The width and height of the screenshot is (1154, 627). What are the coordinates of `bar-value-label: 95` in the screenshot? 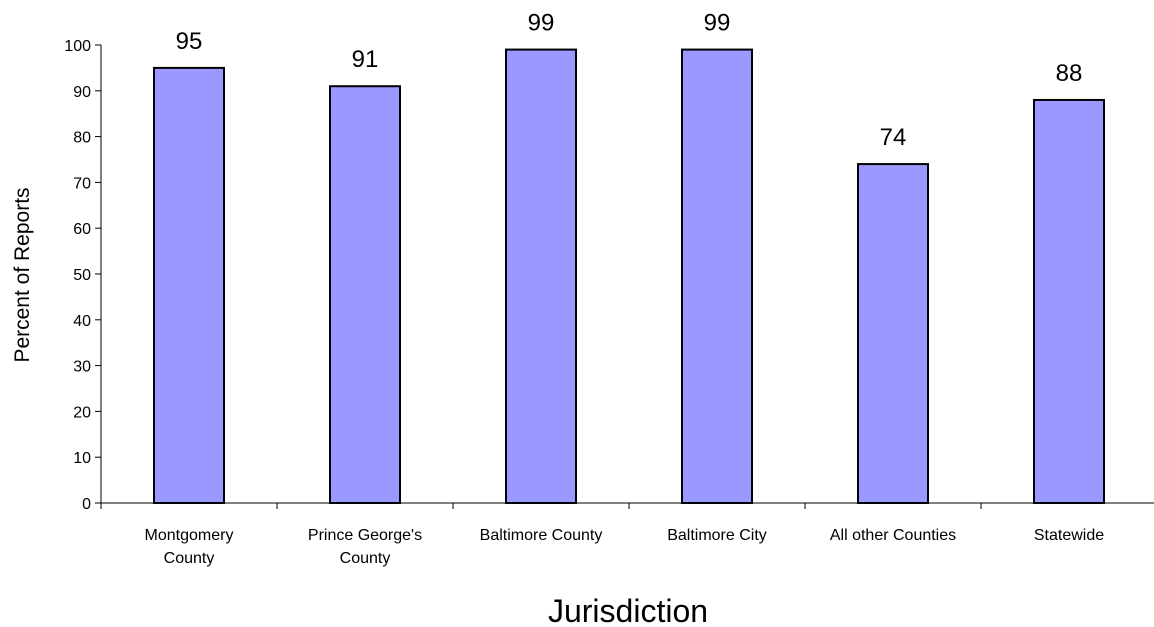 It's located at (189, 41).